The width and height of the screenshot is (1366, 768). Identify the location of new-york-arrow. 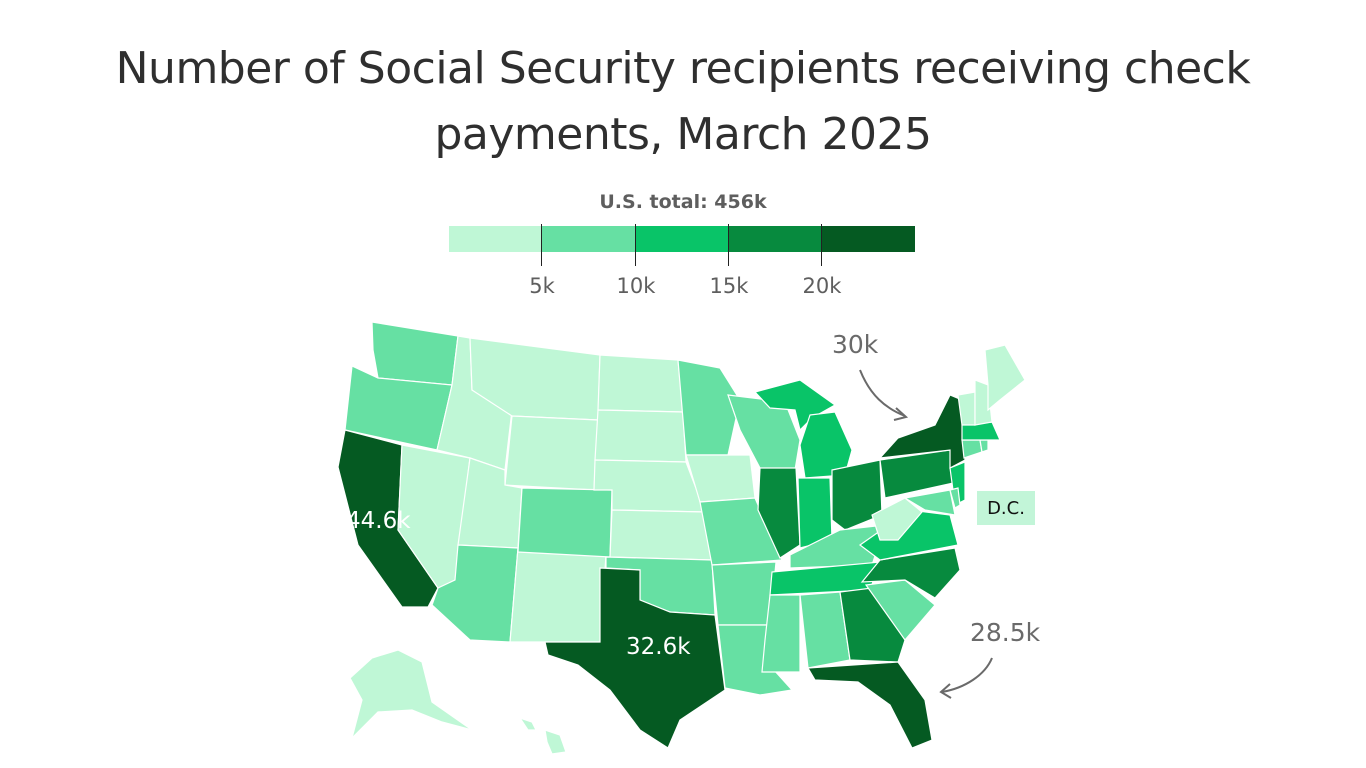
(882, 393).